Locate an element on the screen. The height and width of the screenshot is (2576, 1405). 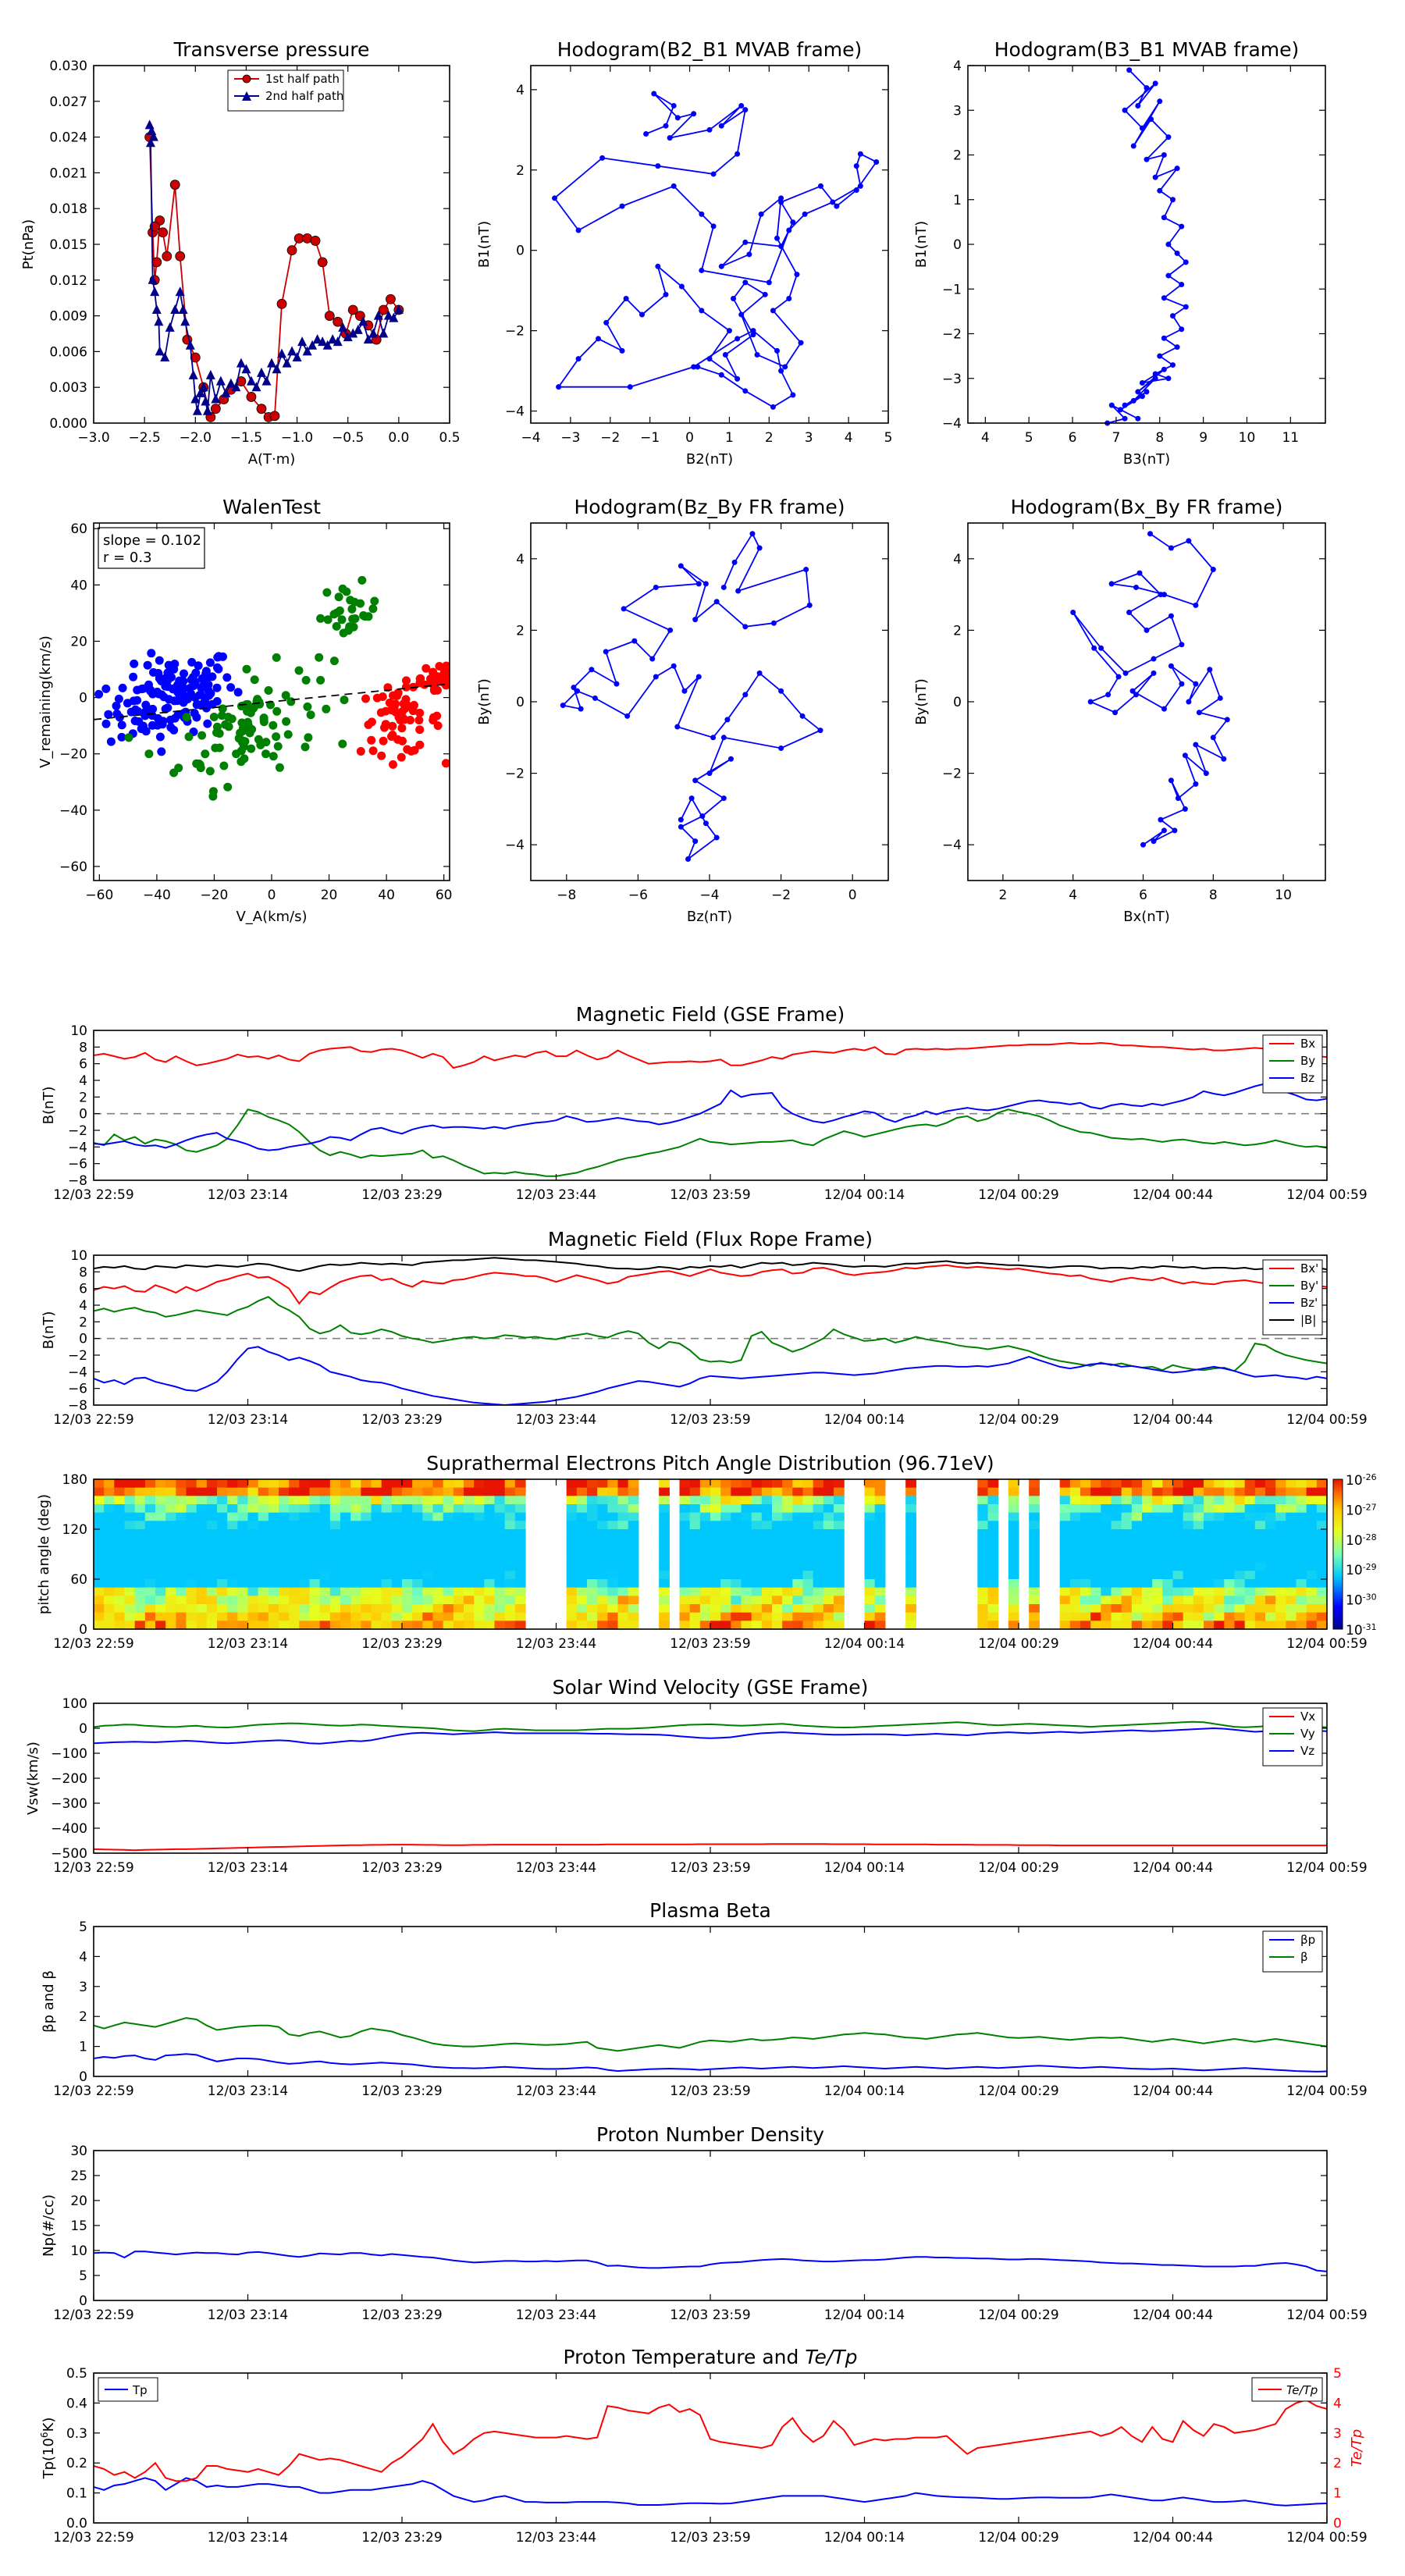
walen-test-fit-line is located at coordinates (271, 701).